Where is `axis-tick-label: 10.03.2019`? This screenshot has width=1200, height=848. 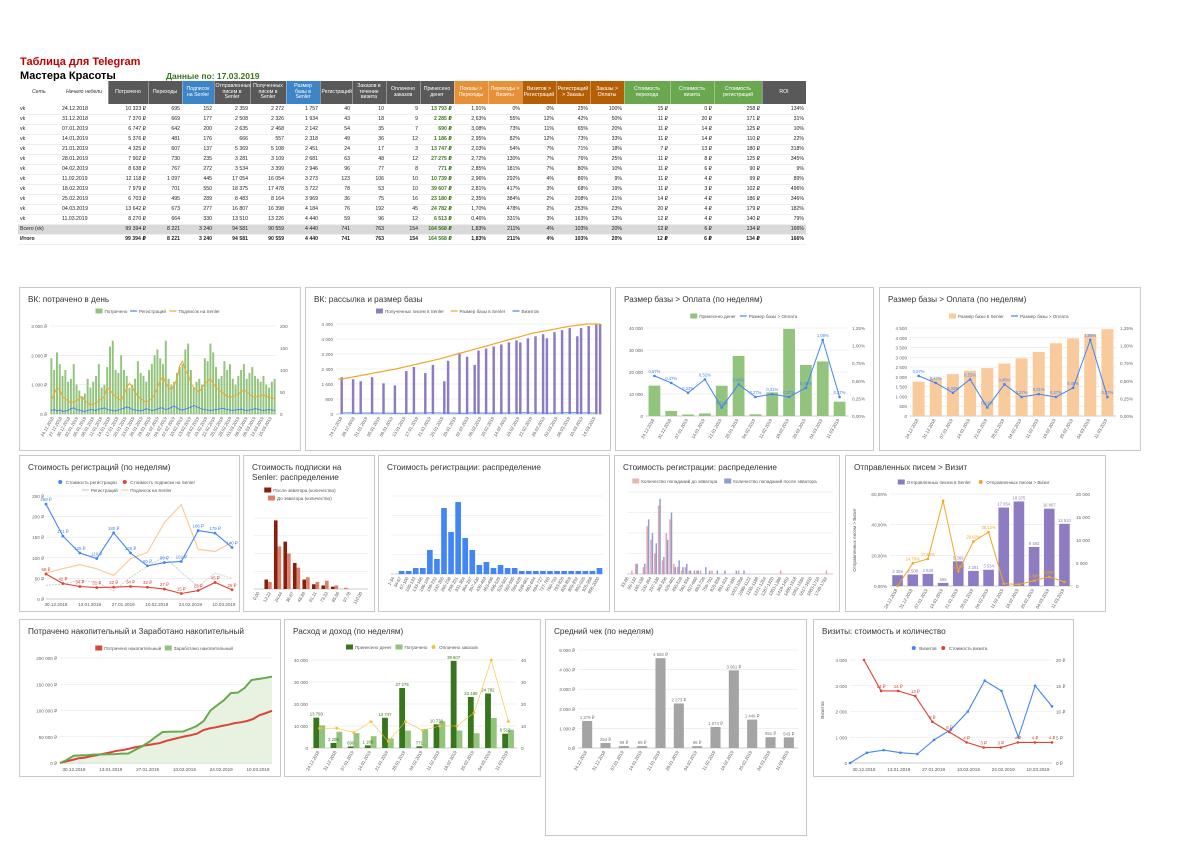 axis-tick-label: 10.03.2019 is located at coordinates (1038, 769).